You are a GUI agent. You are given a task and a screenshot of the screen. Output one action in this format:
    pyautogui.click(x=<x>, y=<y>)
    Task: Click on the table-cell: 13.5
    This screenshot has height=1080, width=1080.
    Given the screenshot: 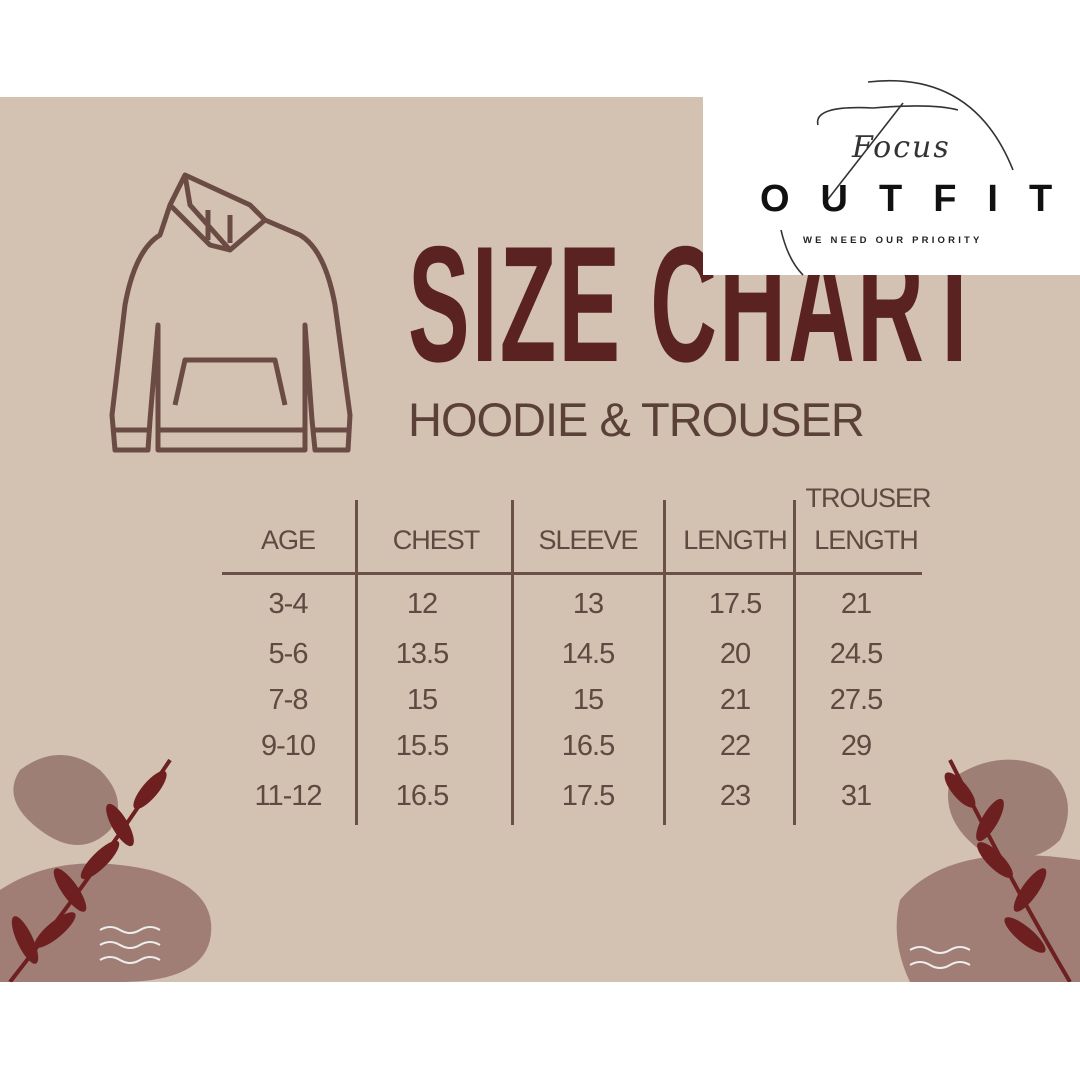 What is the action you would take?
    pyautogui.click(x=422, y=654)
    